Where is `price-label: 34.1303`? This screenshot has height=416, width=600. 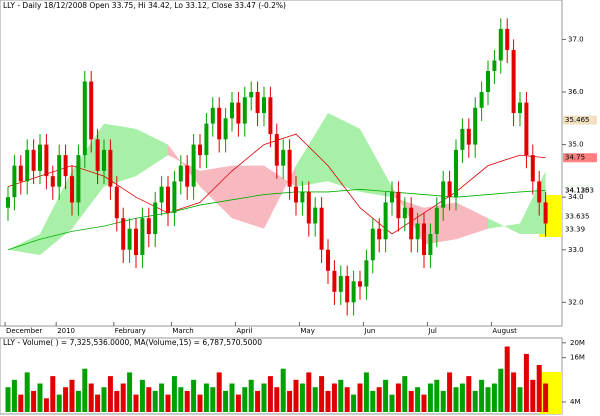 price-label: 34.1303 is located at coordinates (579, 190).